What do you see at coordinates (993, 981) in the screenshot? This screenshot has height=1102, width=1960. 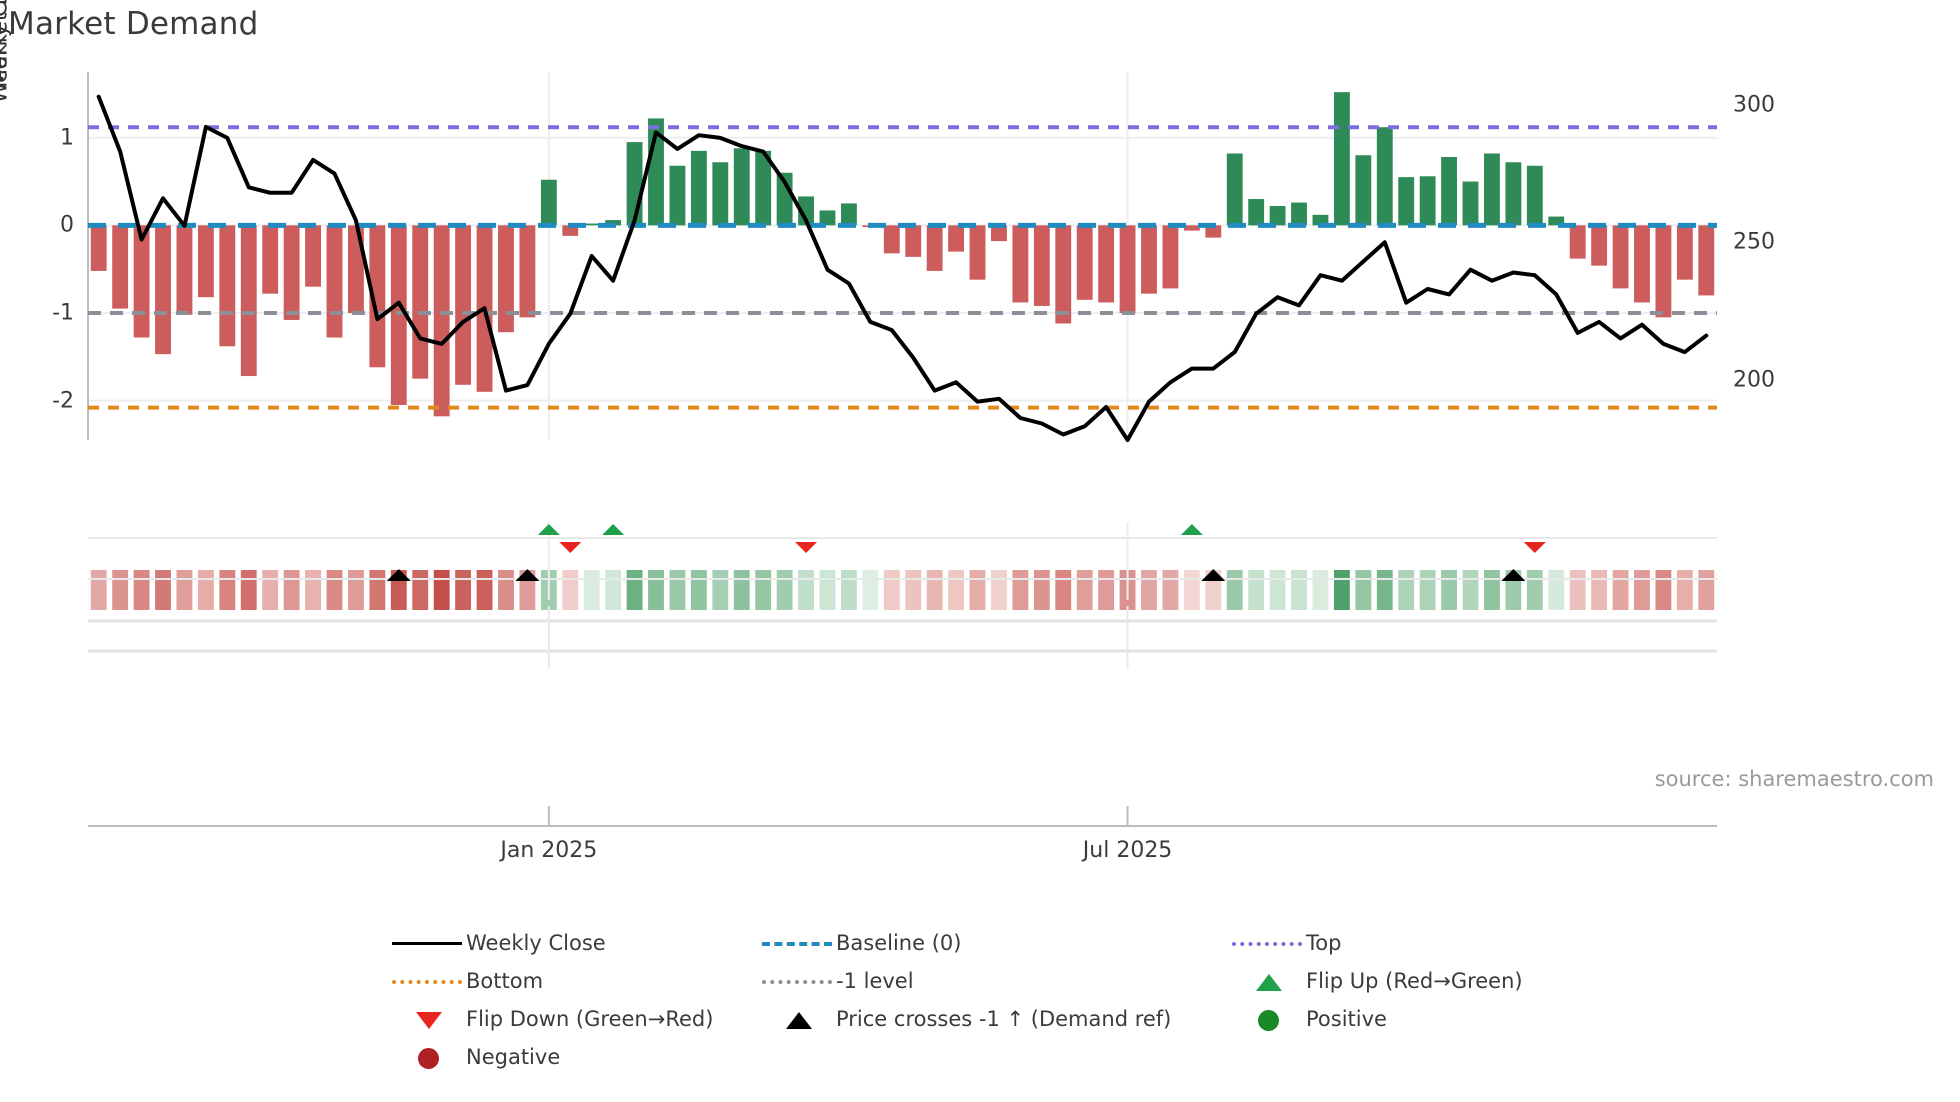 I see `legend-item: -1 level` at bounding box center [993, 981].